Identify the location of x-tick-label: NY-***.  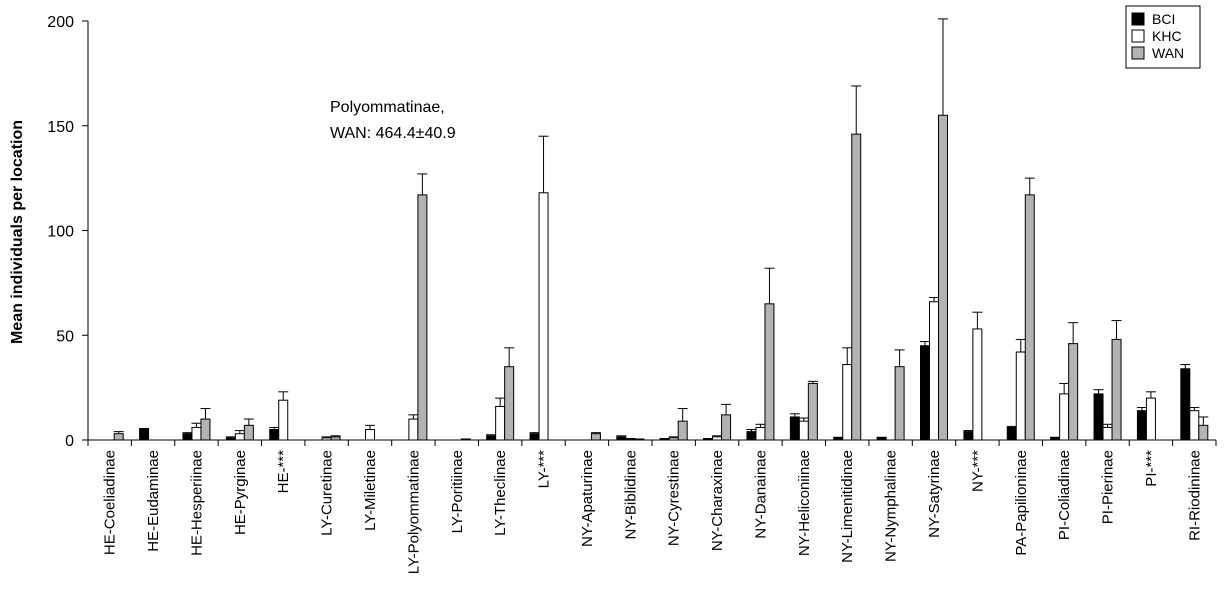
(977, 471).